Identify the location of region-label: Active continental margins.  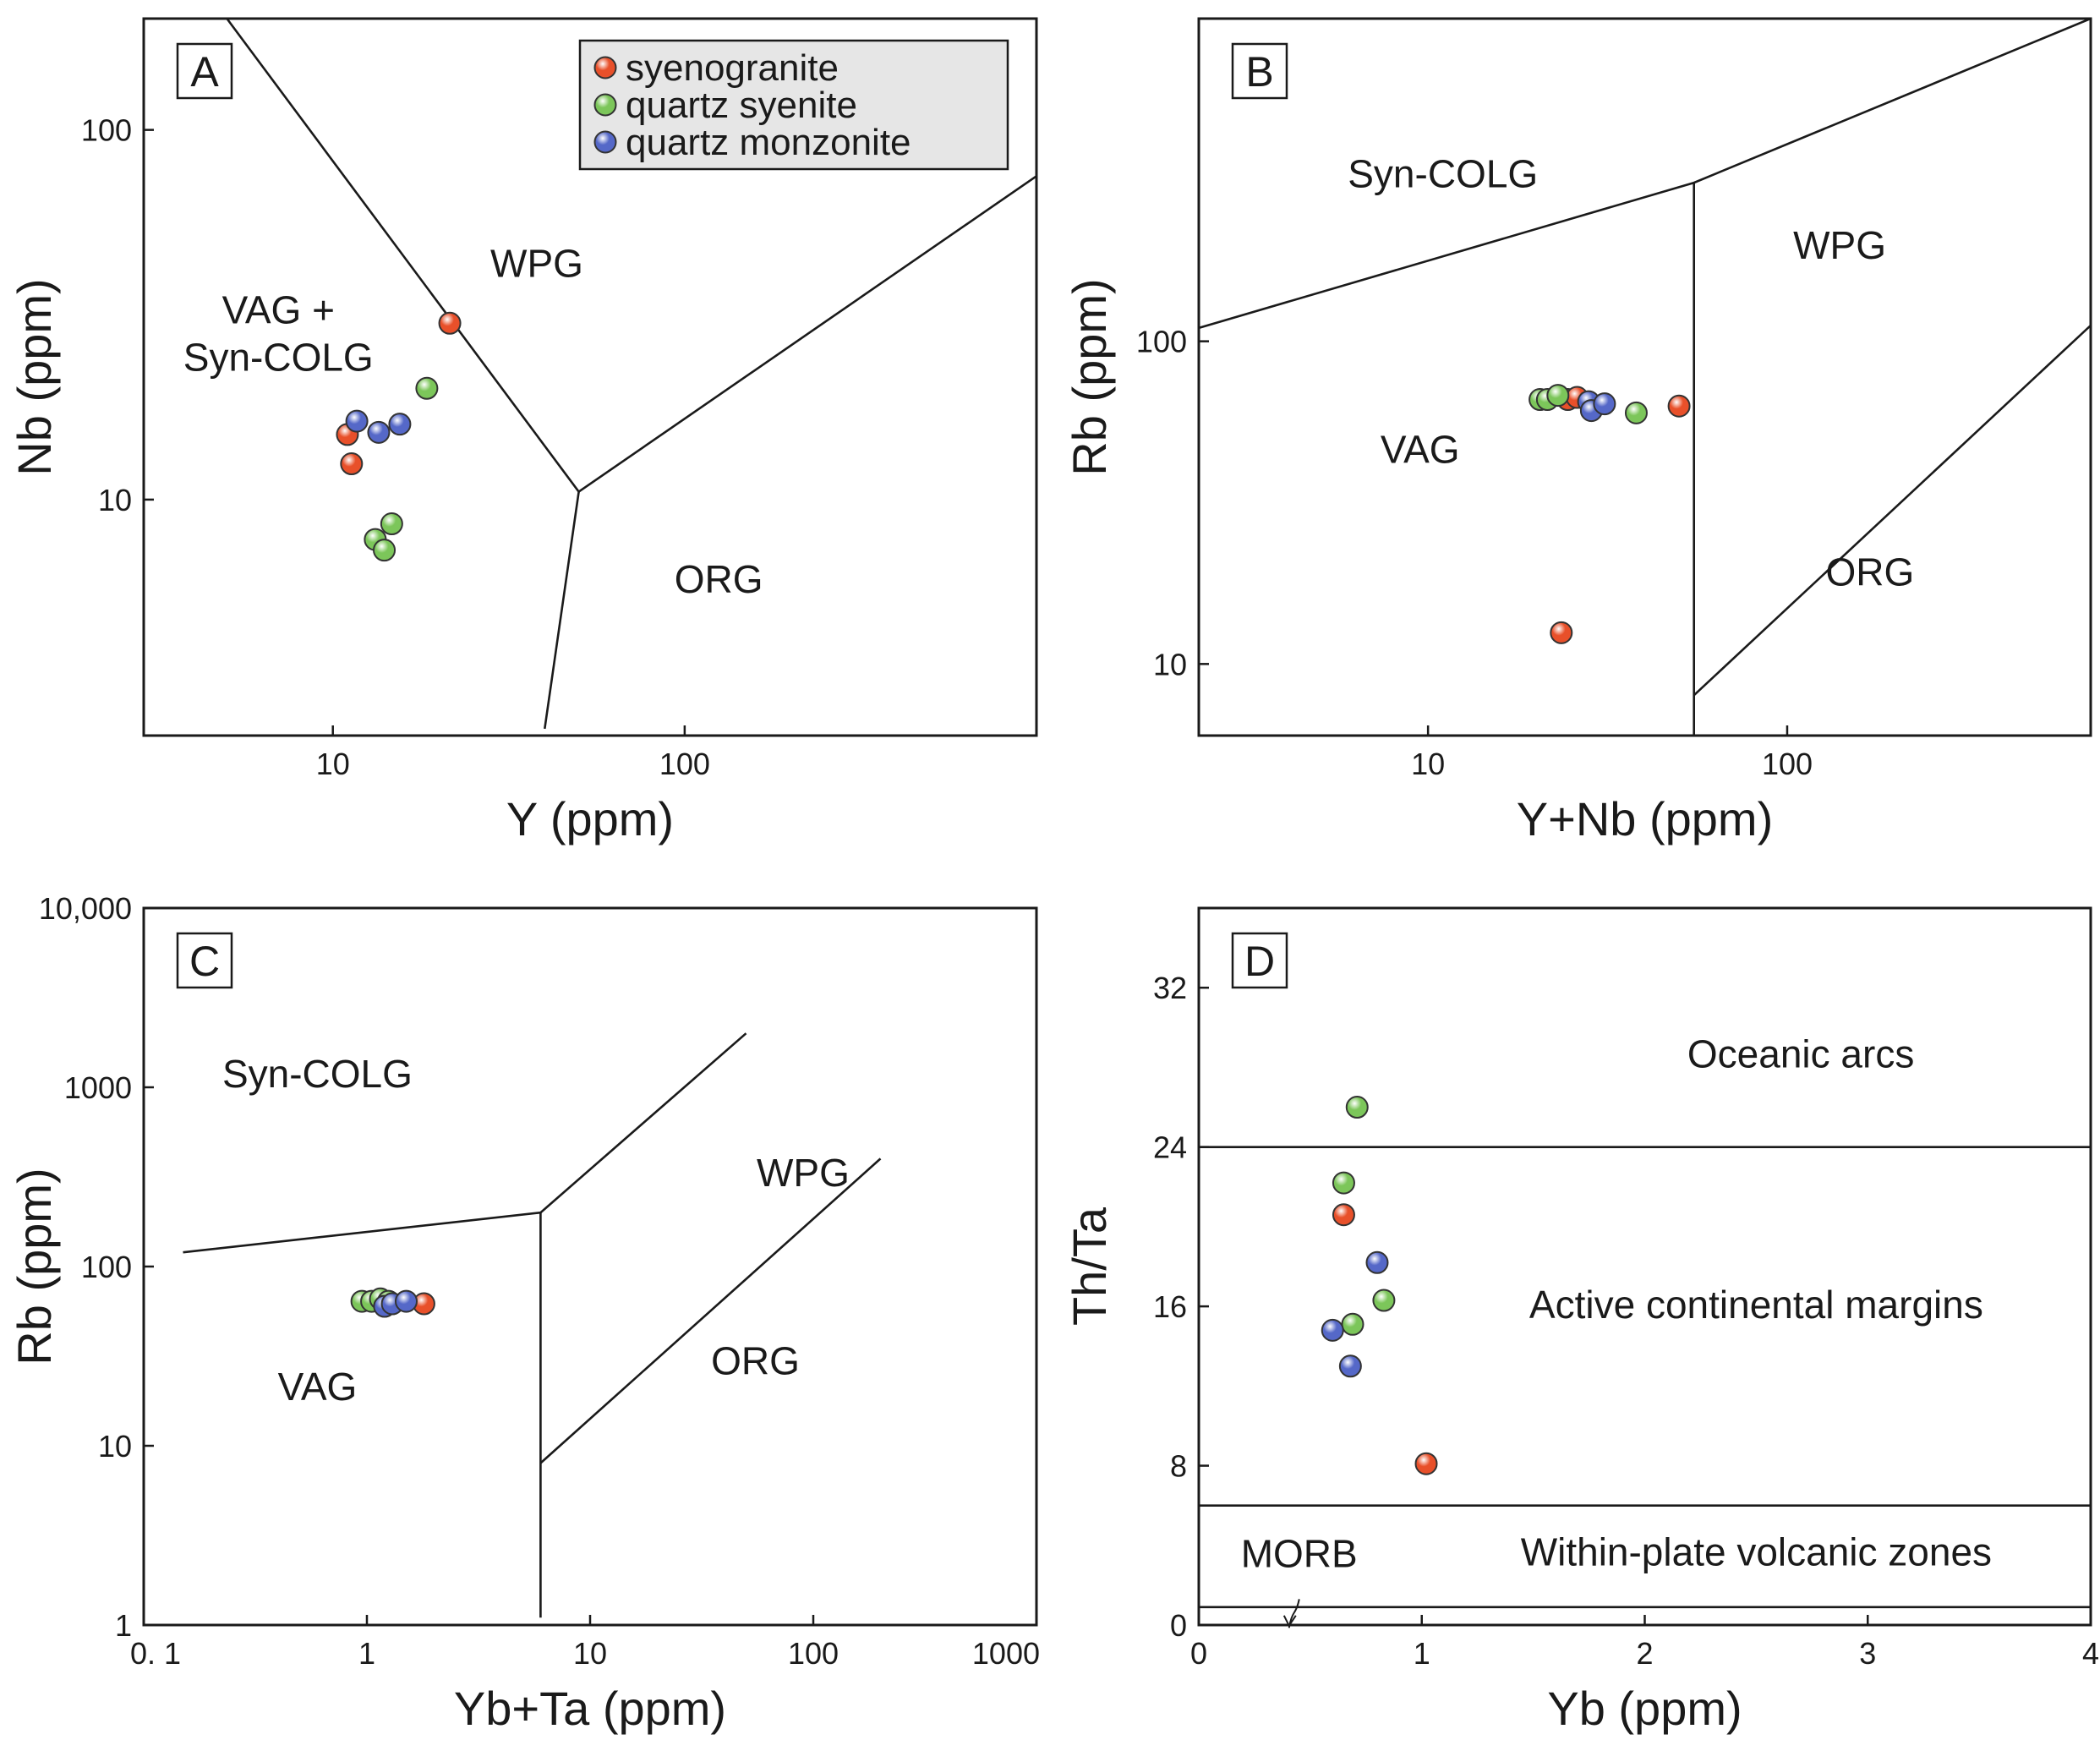
(1756, 1305).